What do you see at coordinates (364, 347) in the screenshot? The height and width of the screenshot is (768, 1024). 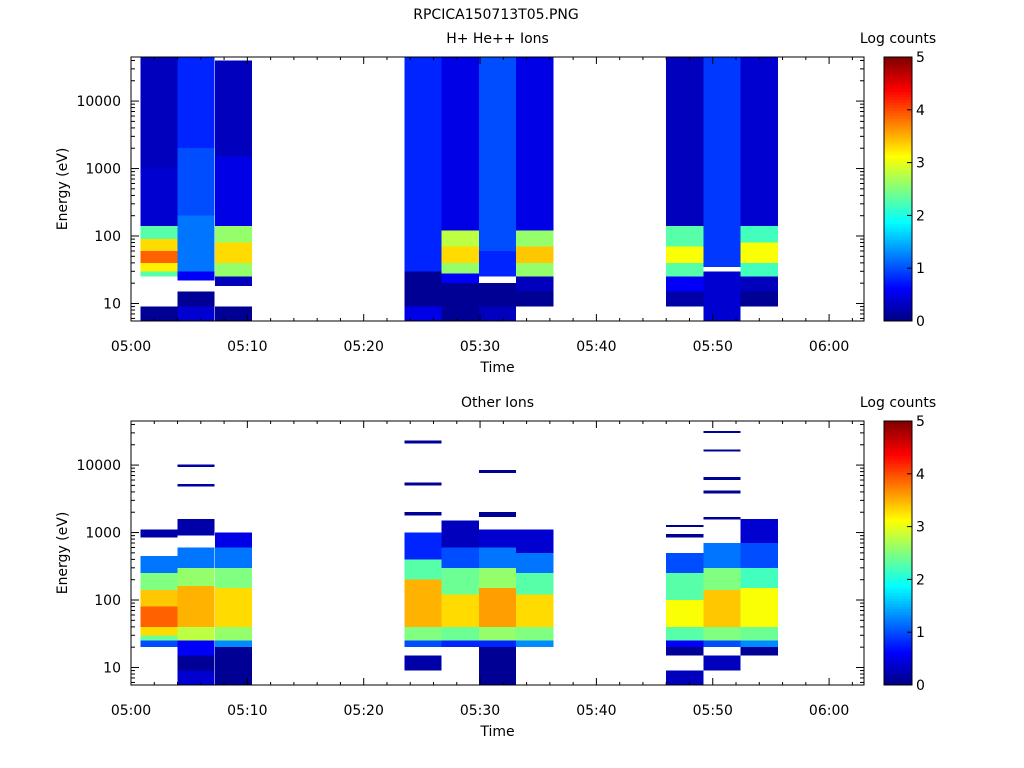 I see `x-tick-label: 05:20` at bounding box center [364, 347].